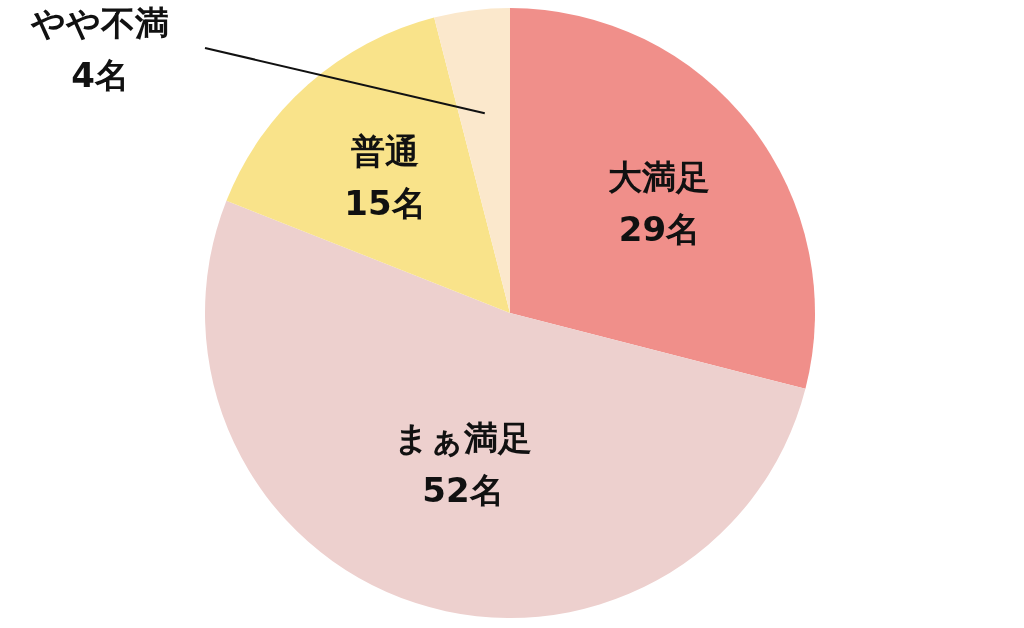 The width and height of the screenshot is (1024, 628). I want to click on data-label: 52名, so click(463, 490).